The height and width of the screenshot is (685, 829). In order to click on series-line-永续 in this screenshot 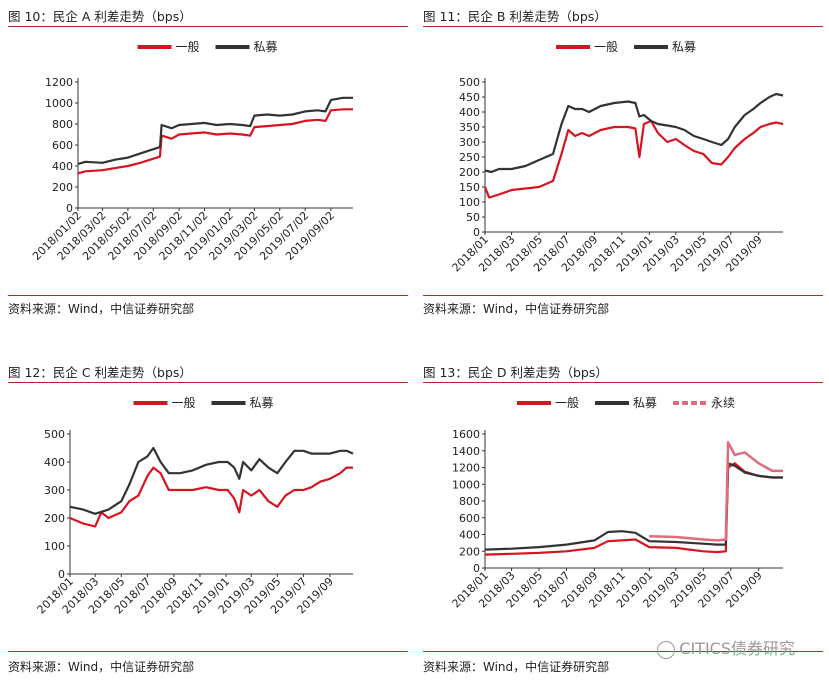, I will do `click(716, 491)`.